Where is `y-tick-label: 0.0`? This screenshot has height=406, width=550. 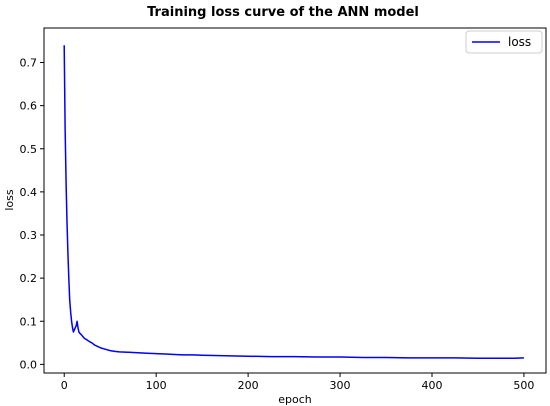 y-tick-label: 0.0 is located at coordinates (29, 364).